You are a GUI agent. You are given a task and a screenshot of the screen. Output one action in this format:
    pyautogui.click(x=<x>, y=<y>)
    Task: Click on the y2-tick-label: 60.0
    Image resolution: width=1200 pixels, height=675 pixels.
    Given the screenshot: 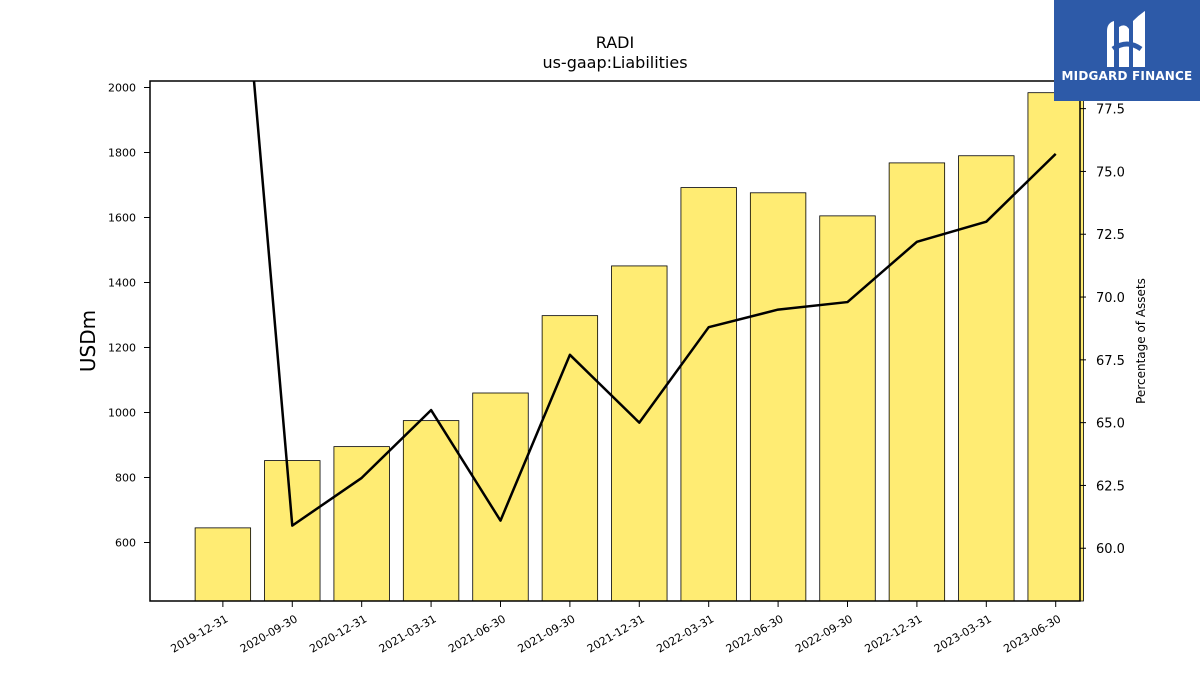 What is the action you would take?
    pyautogui.click(x=1110, y=549)
    